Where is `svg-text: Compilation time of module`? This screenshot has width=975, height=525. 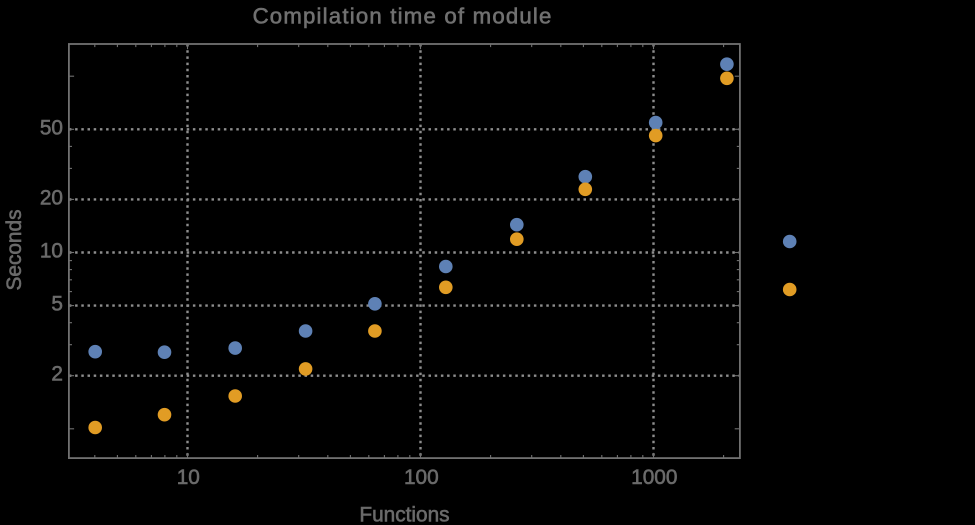 svg-text: Compilation time of module is located at coordinates (403, 16).